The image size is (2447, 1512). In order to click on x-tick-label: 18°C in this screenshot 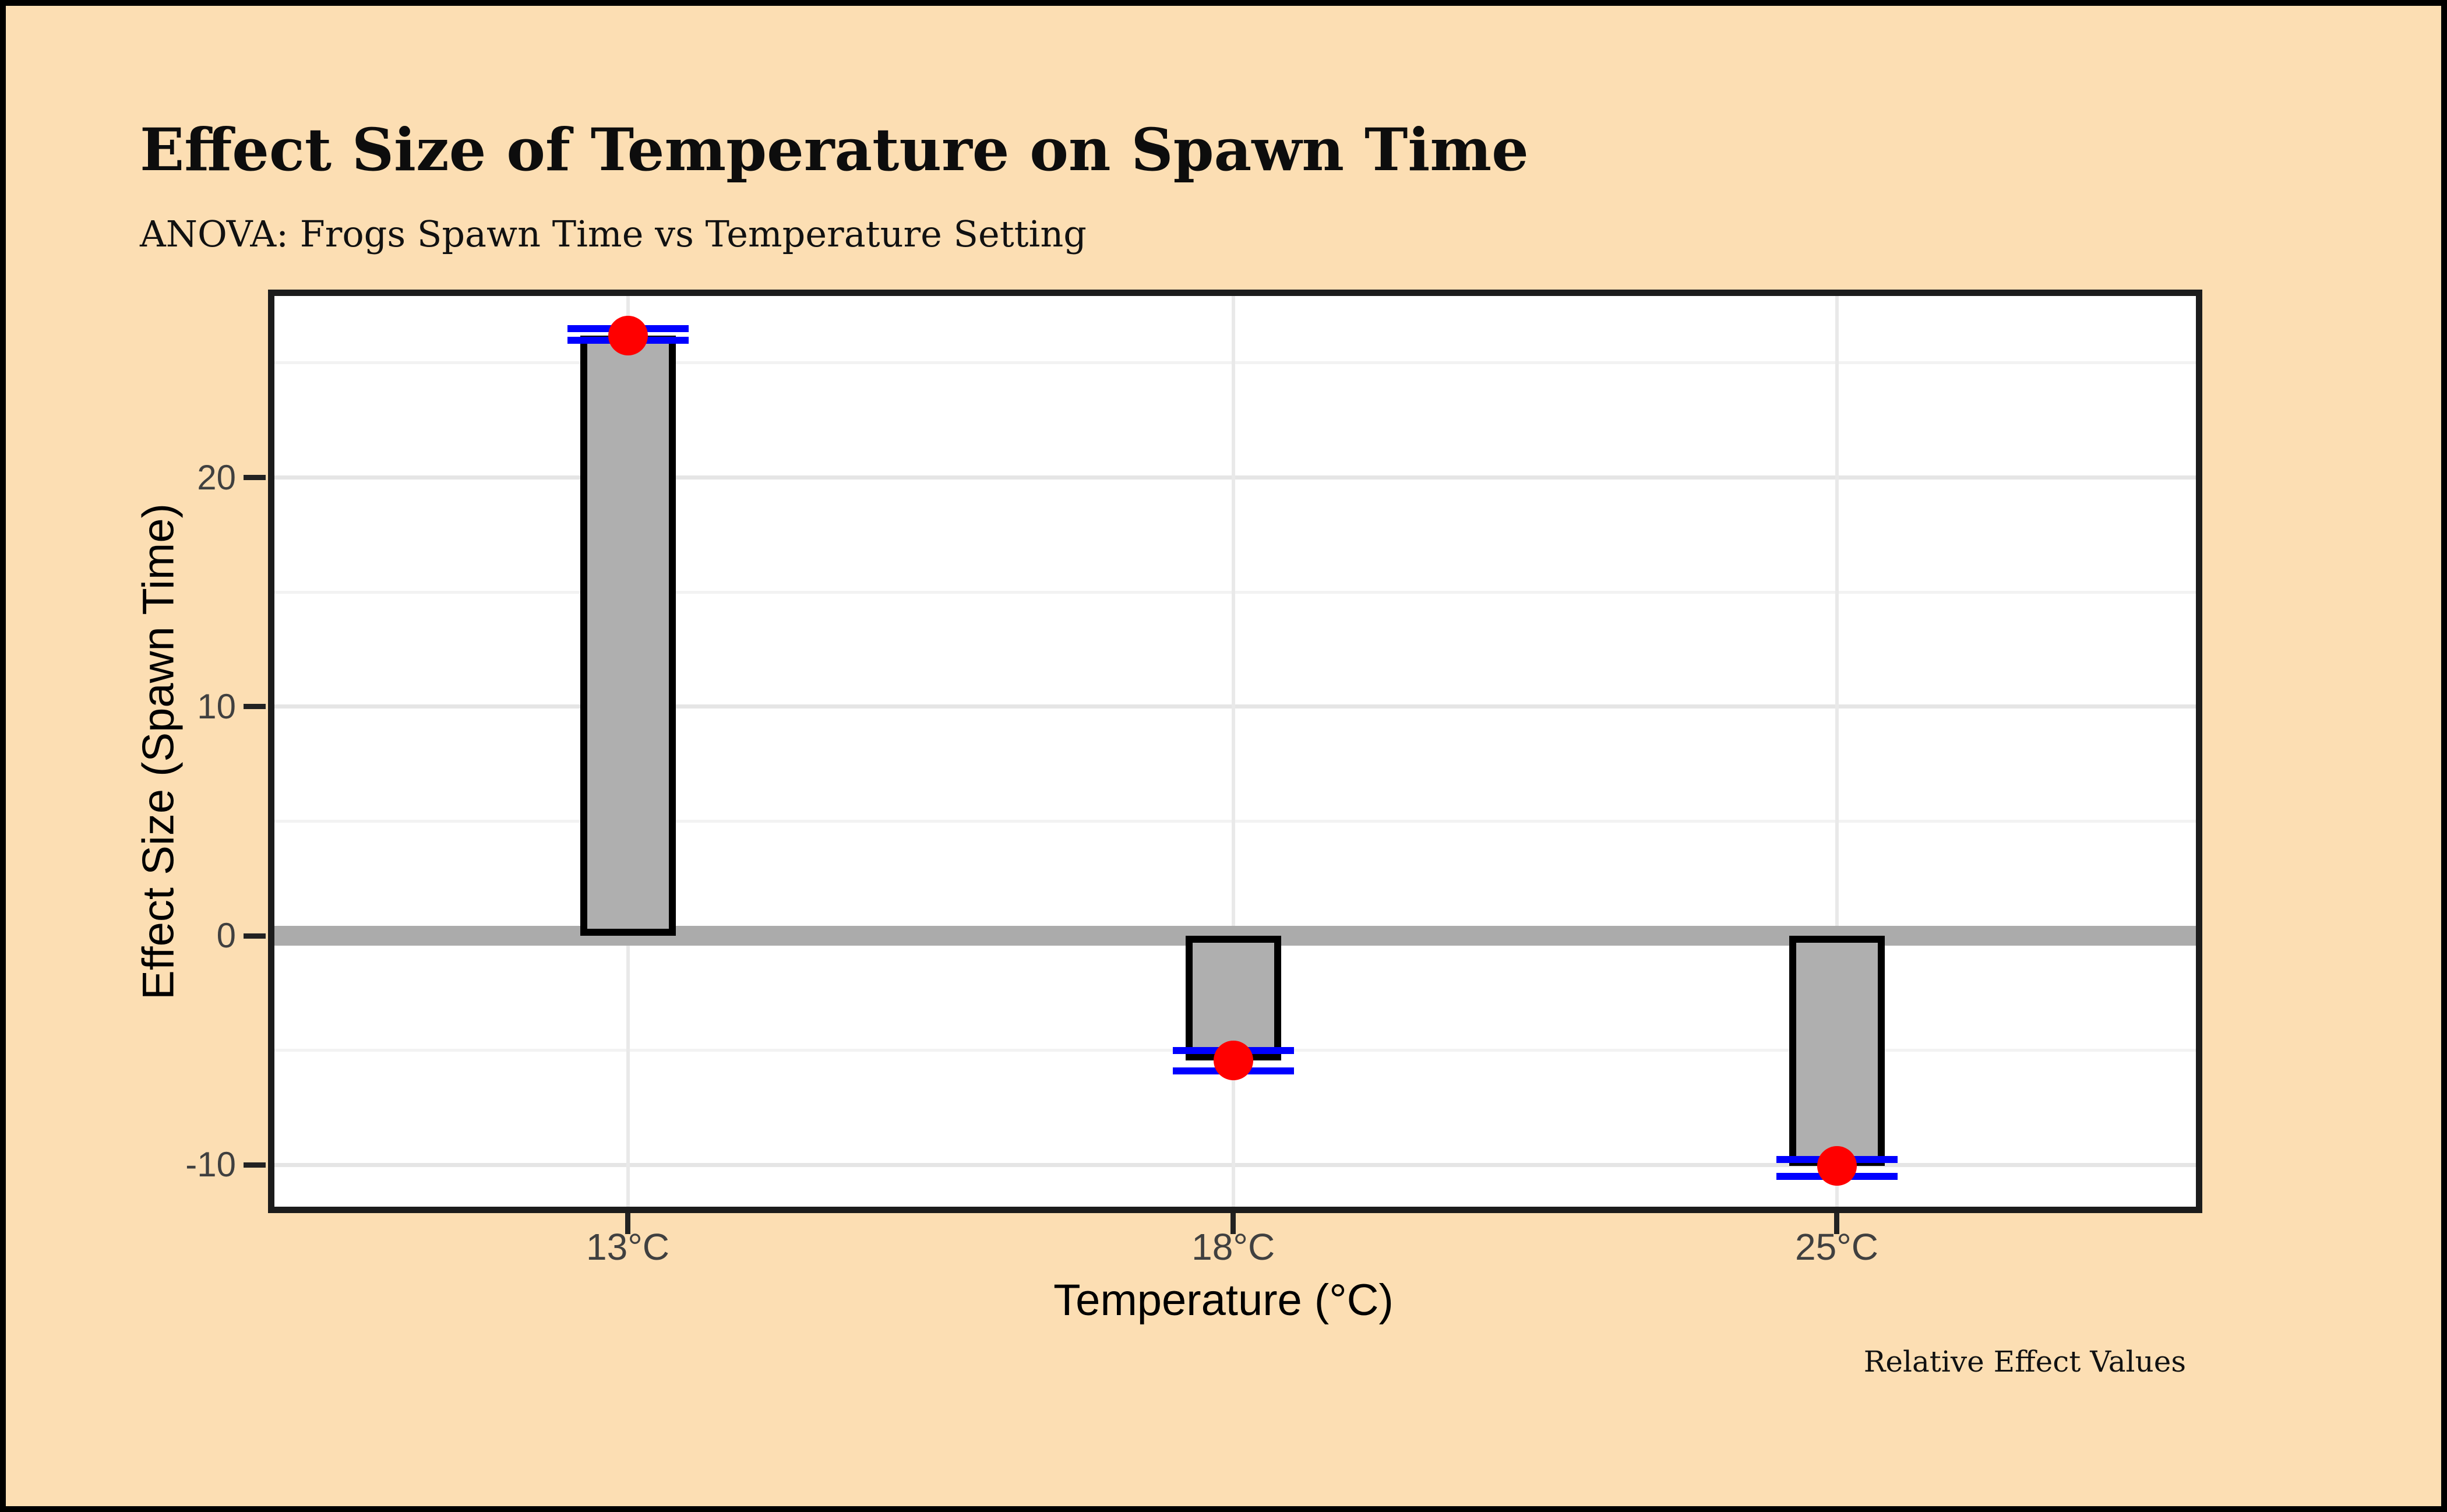, I will do `click(1233, 1247)`.